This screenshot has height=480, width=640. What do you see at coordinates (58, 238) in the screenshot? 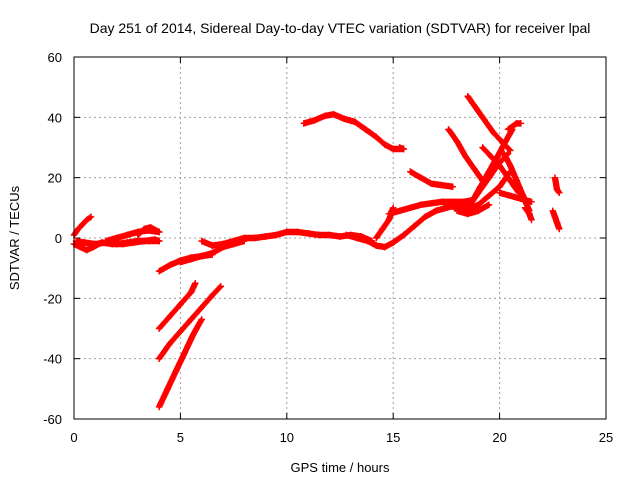
I see `y-tick-label: 0` at bounding box center [58, 238].